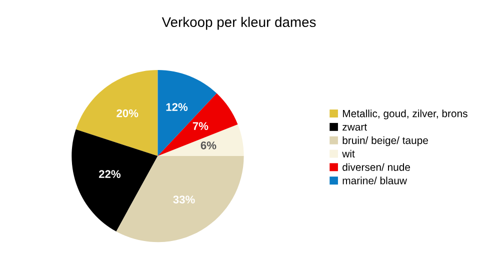  I want to click on legend-label: diversen/ nude, so click(376, 167).